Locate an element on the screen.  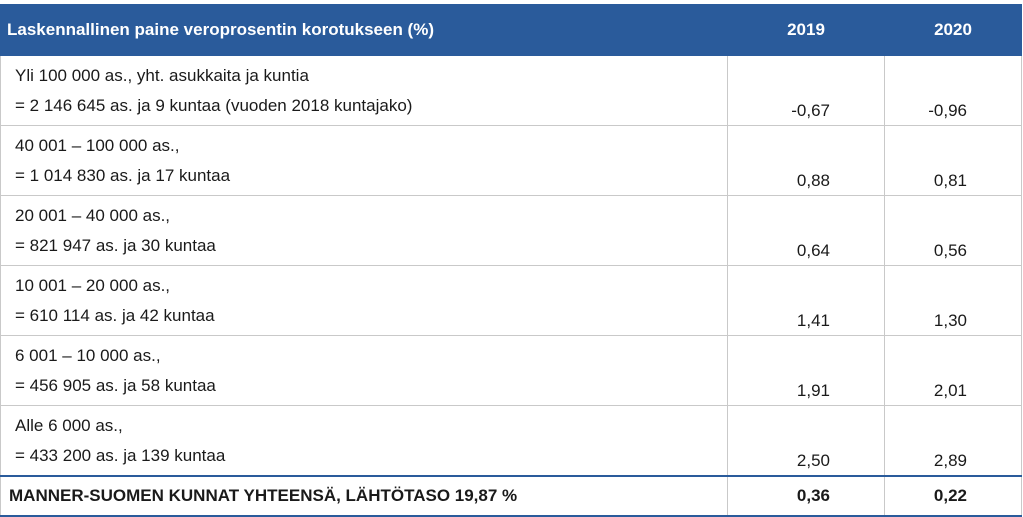
row-label-line1: 10 001 – 20 000 as., is located at coordinates (93, 285).